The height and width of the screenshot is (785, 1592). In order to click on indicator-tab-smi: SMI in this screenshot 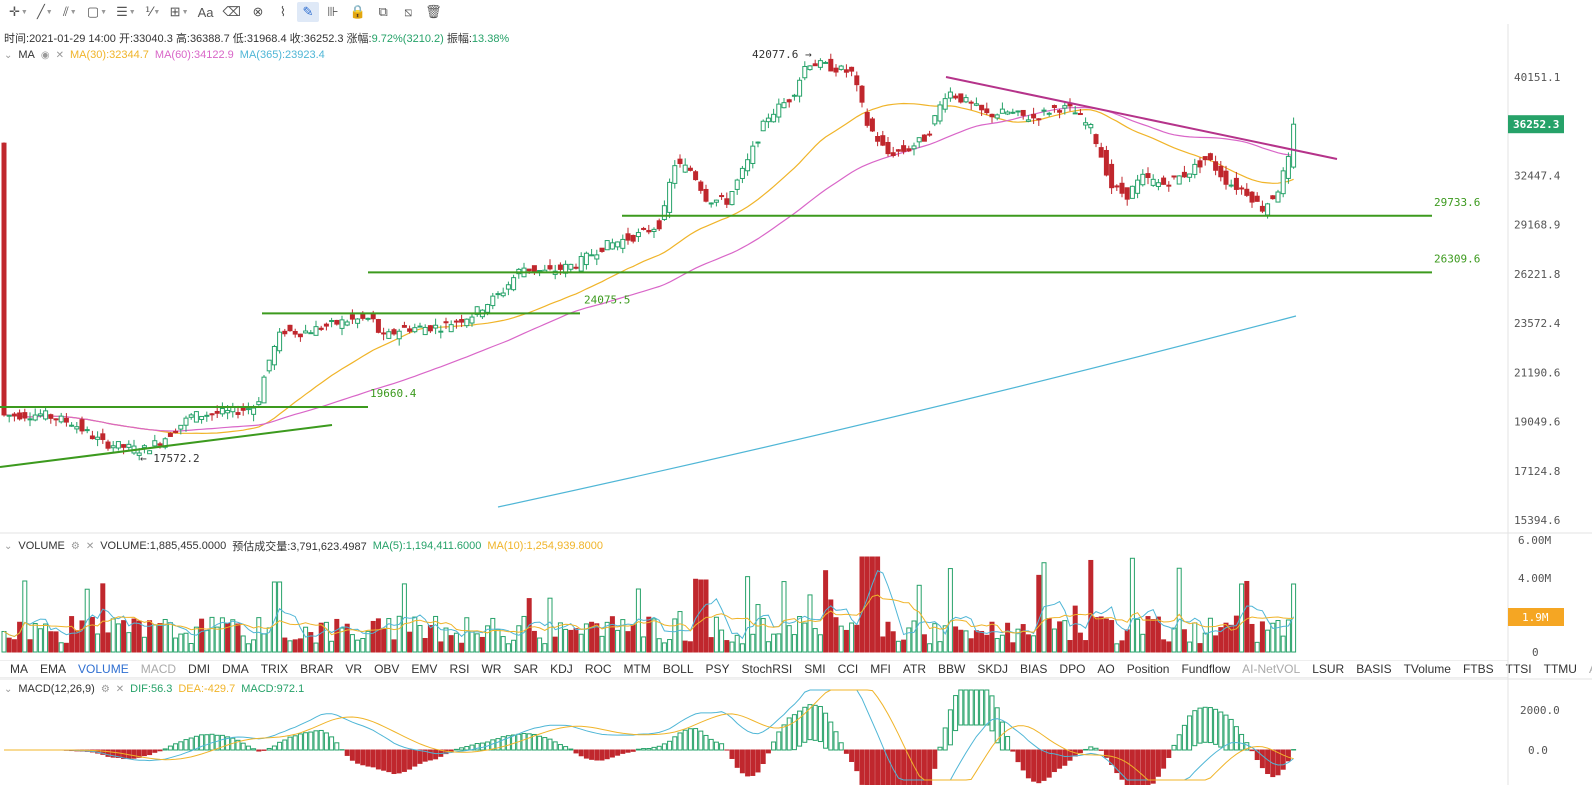, I will do `click(815, 669)`.